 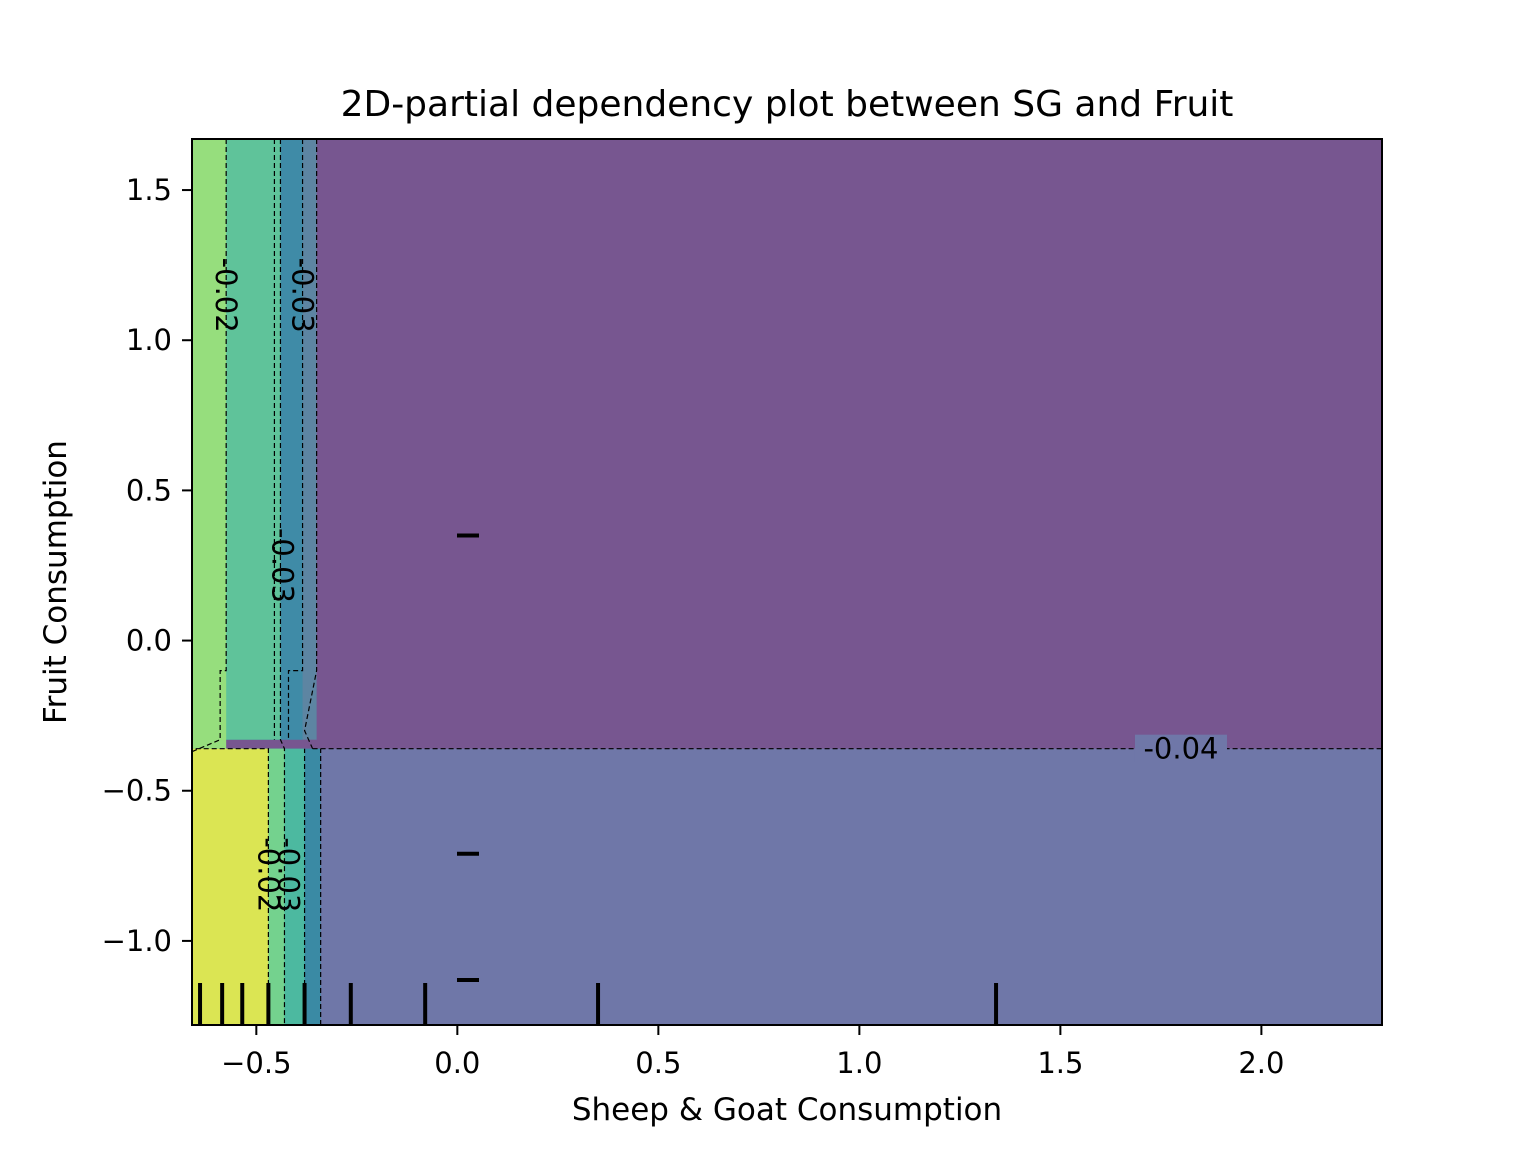 I want to click on x-tick-label-3: 1.0, so click(x=859, y=1063).